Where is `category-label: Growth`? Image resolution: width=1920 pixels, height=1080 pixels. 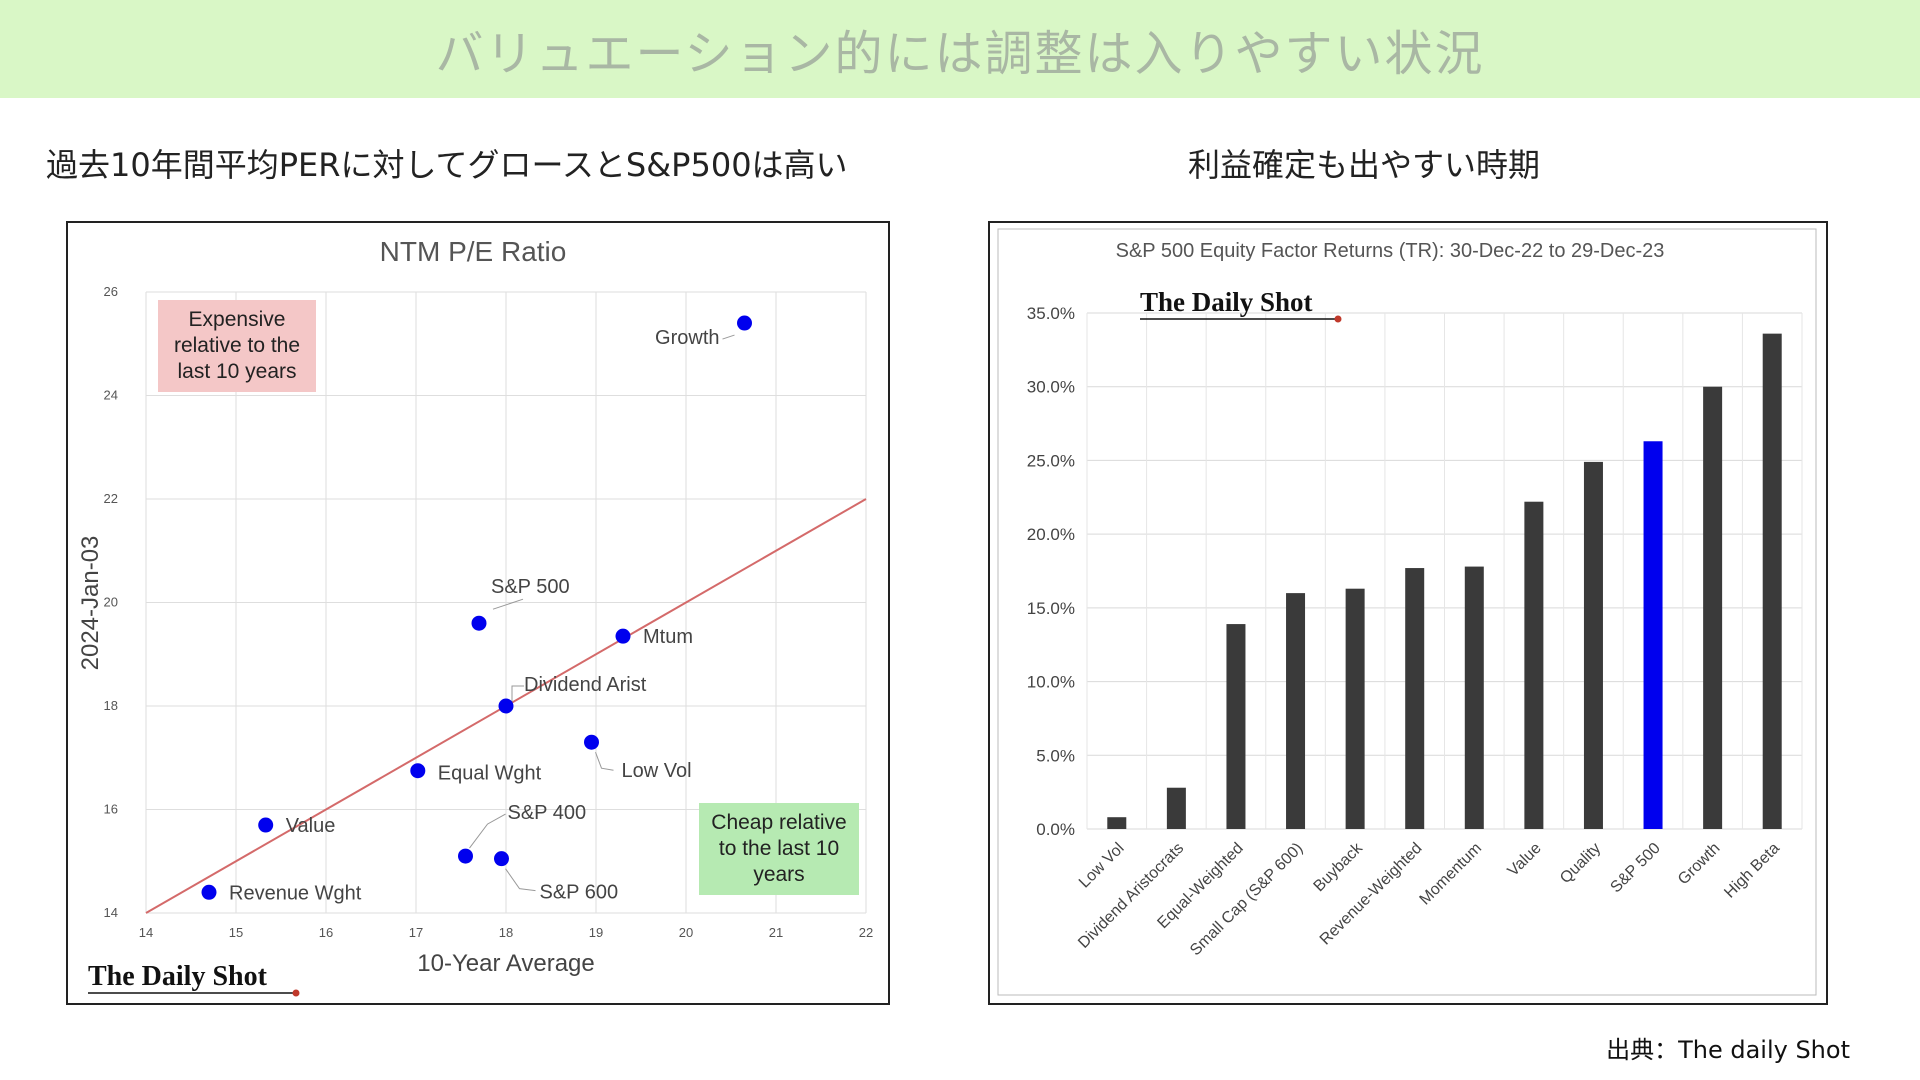 category-label: Growth is located at coordinates (1699, 864).